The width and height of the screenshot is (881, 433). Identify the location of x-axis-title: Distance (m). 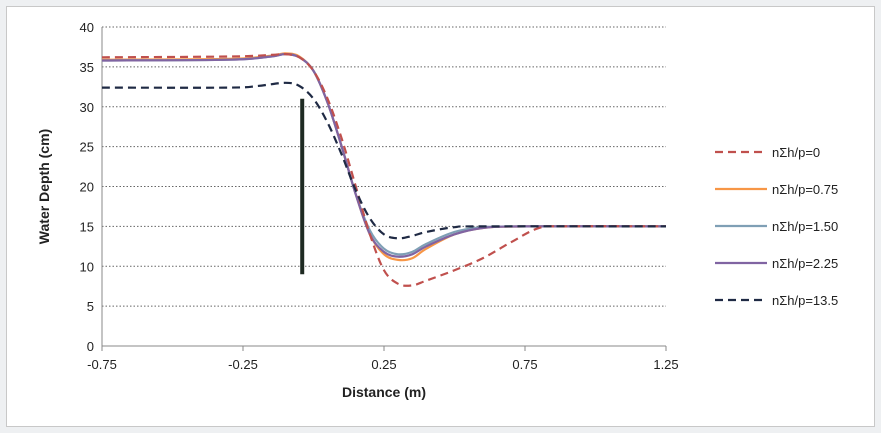
(384, 392).